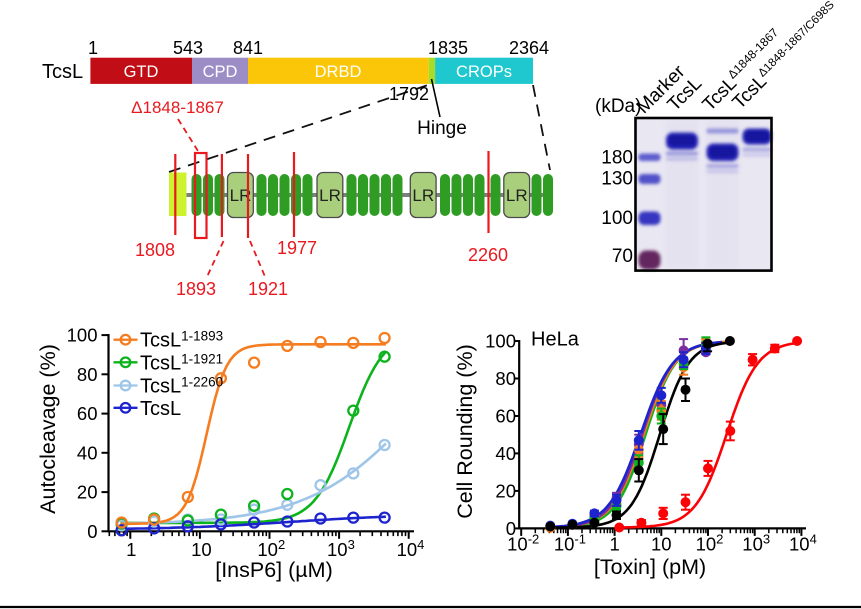 The width and height of the screenshot is (861, 609). Describe the element at coordinates (338, 72) in the screenshot. I see `svg-text: DRBD` at that location.